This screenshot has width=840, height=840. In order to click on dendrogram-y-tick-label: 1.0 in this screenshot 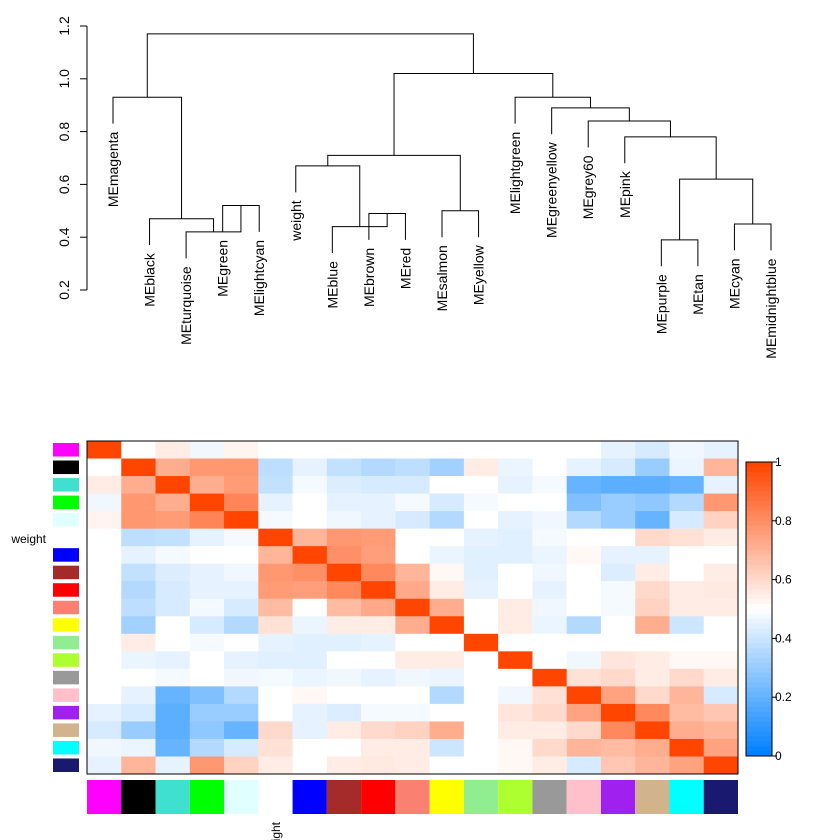, I will do `click(64, 79)`.